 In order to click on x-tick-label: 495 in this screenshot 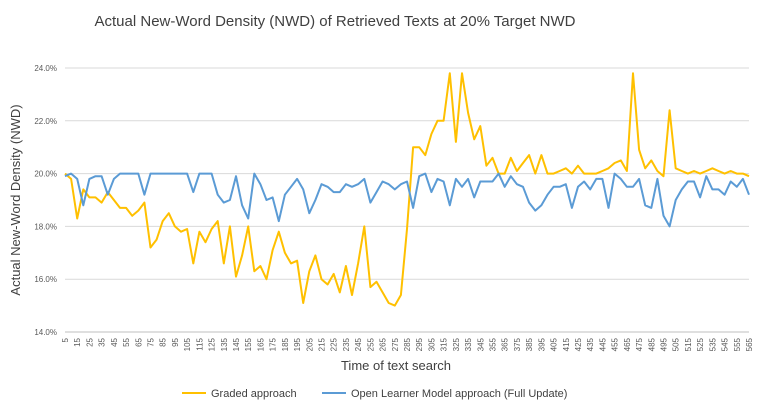, I will do `click(664, 344)`.